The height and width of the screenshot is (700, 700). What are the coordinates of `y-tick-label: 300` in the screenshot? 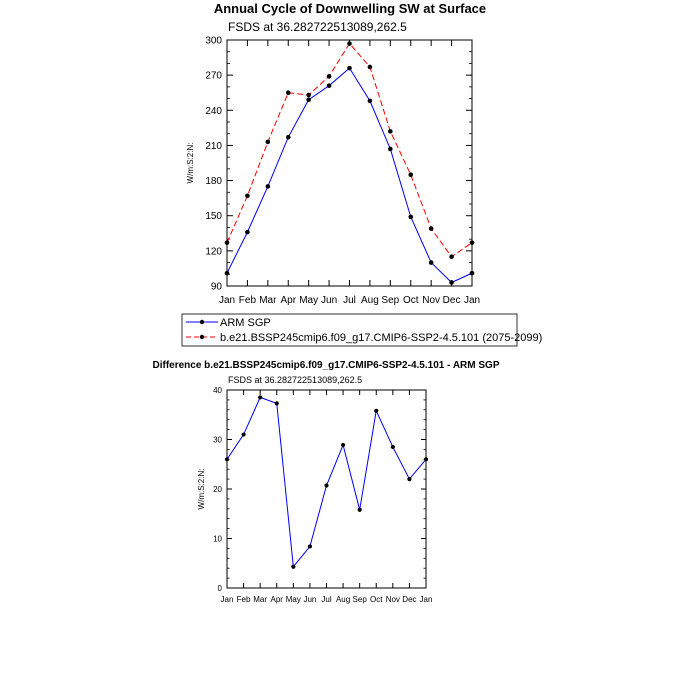 It's located at (213, 41).